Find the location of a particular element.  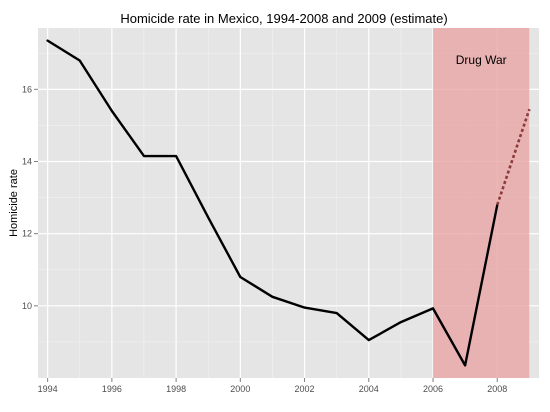

x-tick-label: 1998 is located at coordinates (176, 389).